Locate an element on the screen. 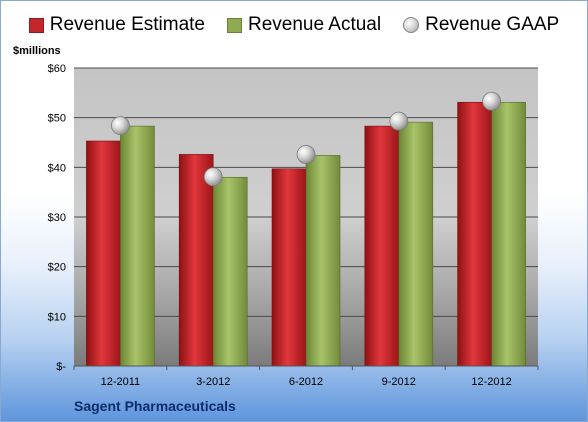 The width and height of the screenshot is (588, 422). x-axis-ticks: 12-2011 3-2012 6-2012 9-2012 12-2012 is located at coordinates (306, 377).